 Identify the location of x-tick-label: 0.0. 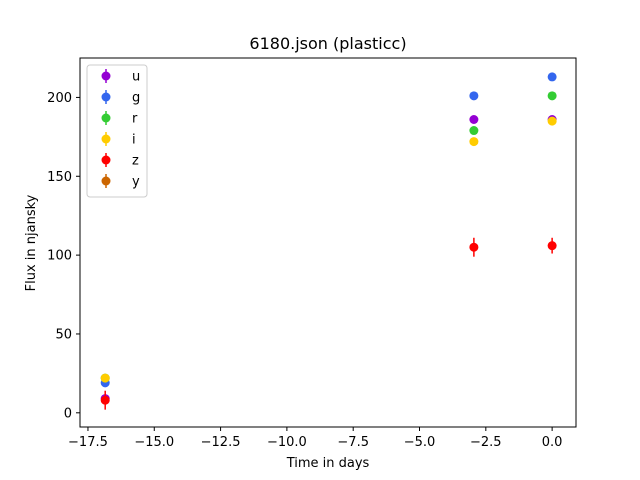
(552, 442).